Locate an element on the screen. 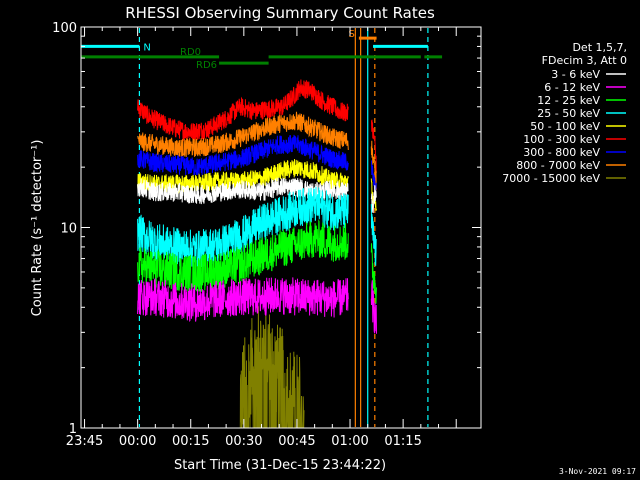 This screenshot has width=640, height=480. legend-item-100-300-kev: 100 - 300 keV is located at coordinates (574, 139).